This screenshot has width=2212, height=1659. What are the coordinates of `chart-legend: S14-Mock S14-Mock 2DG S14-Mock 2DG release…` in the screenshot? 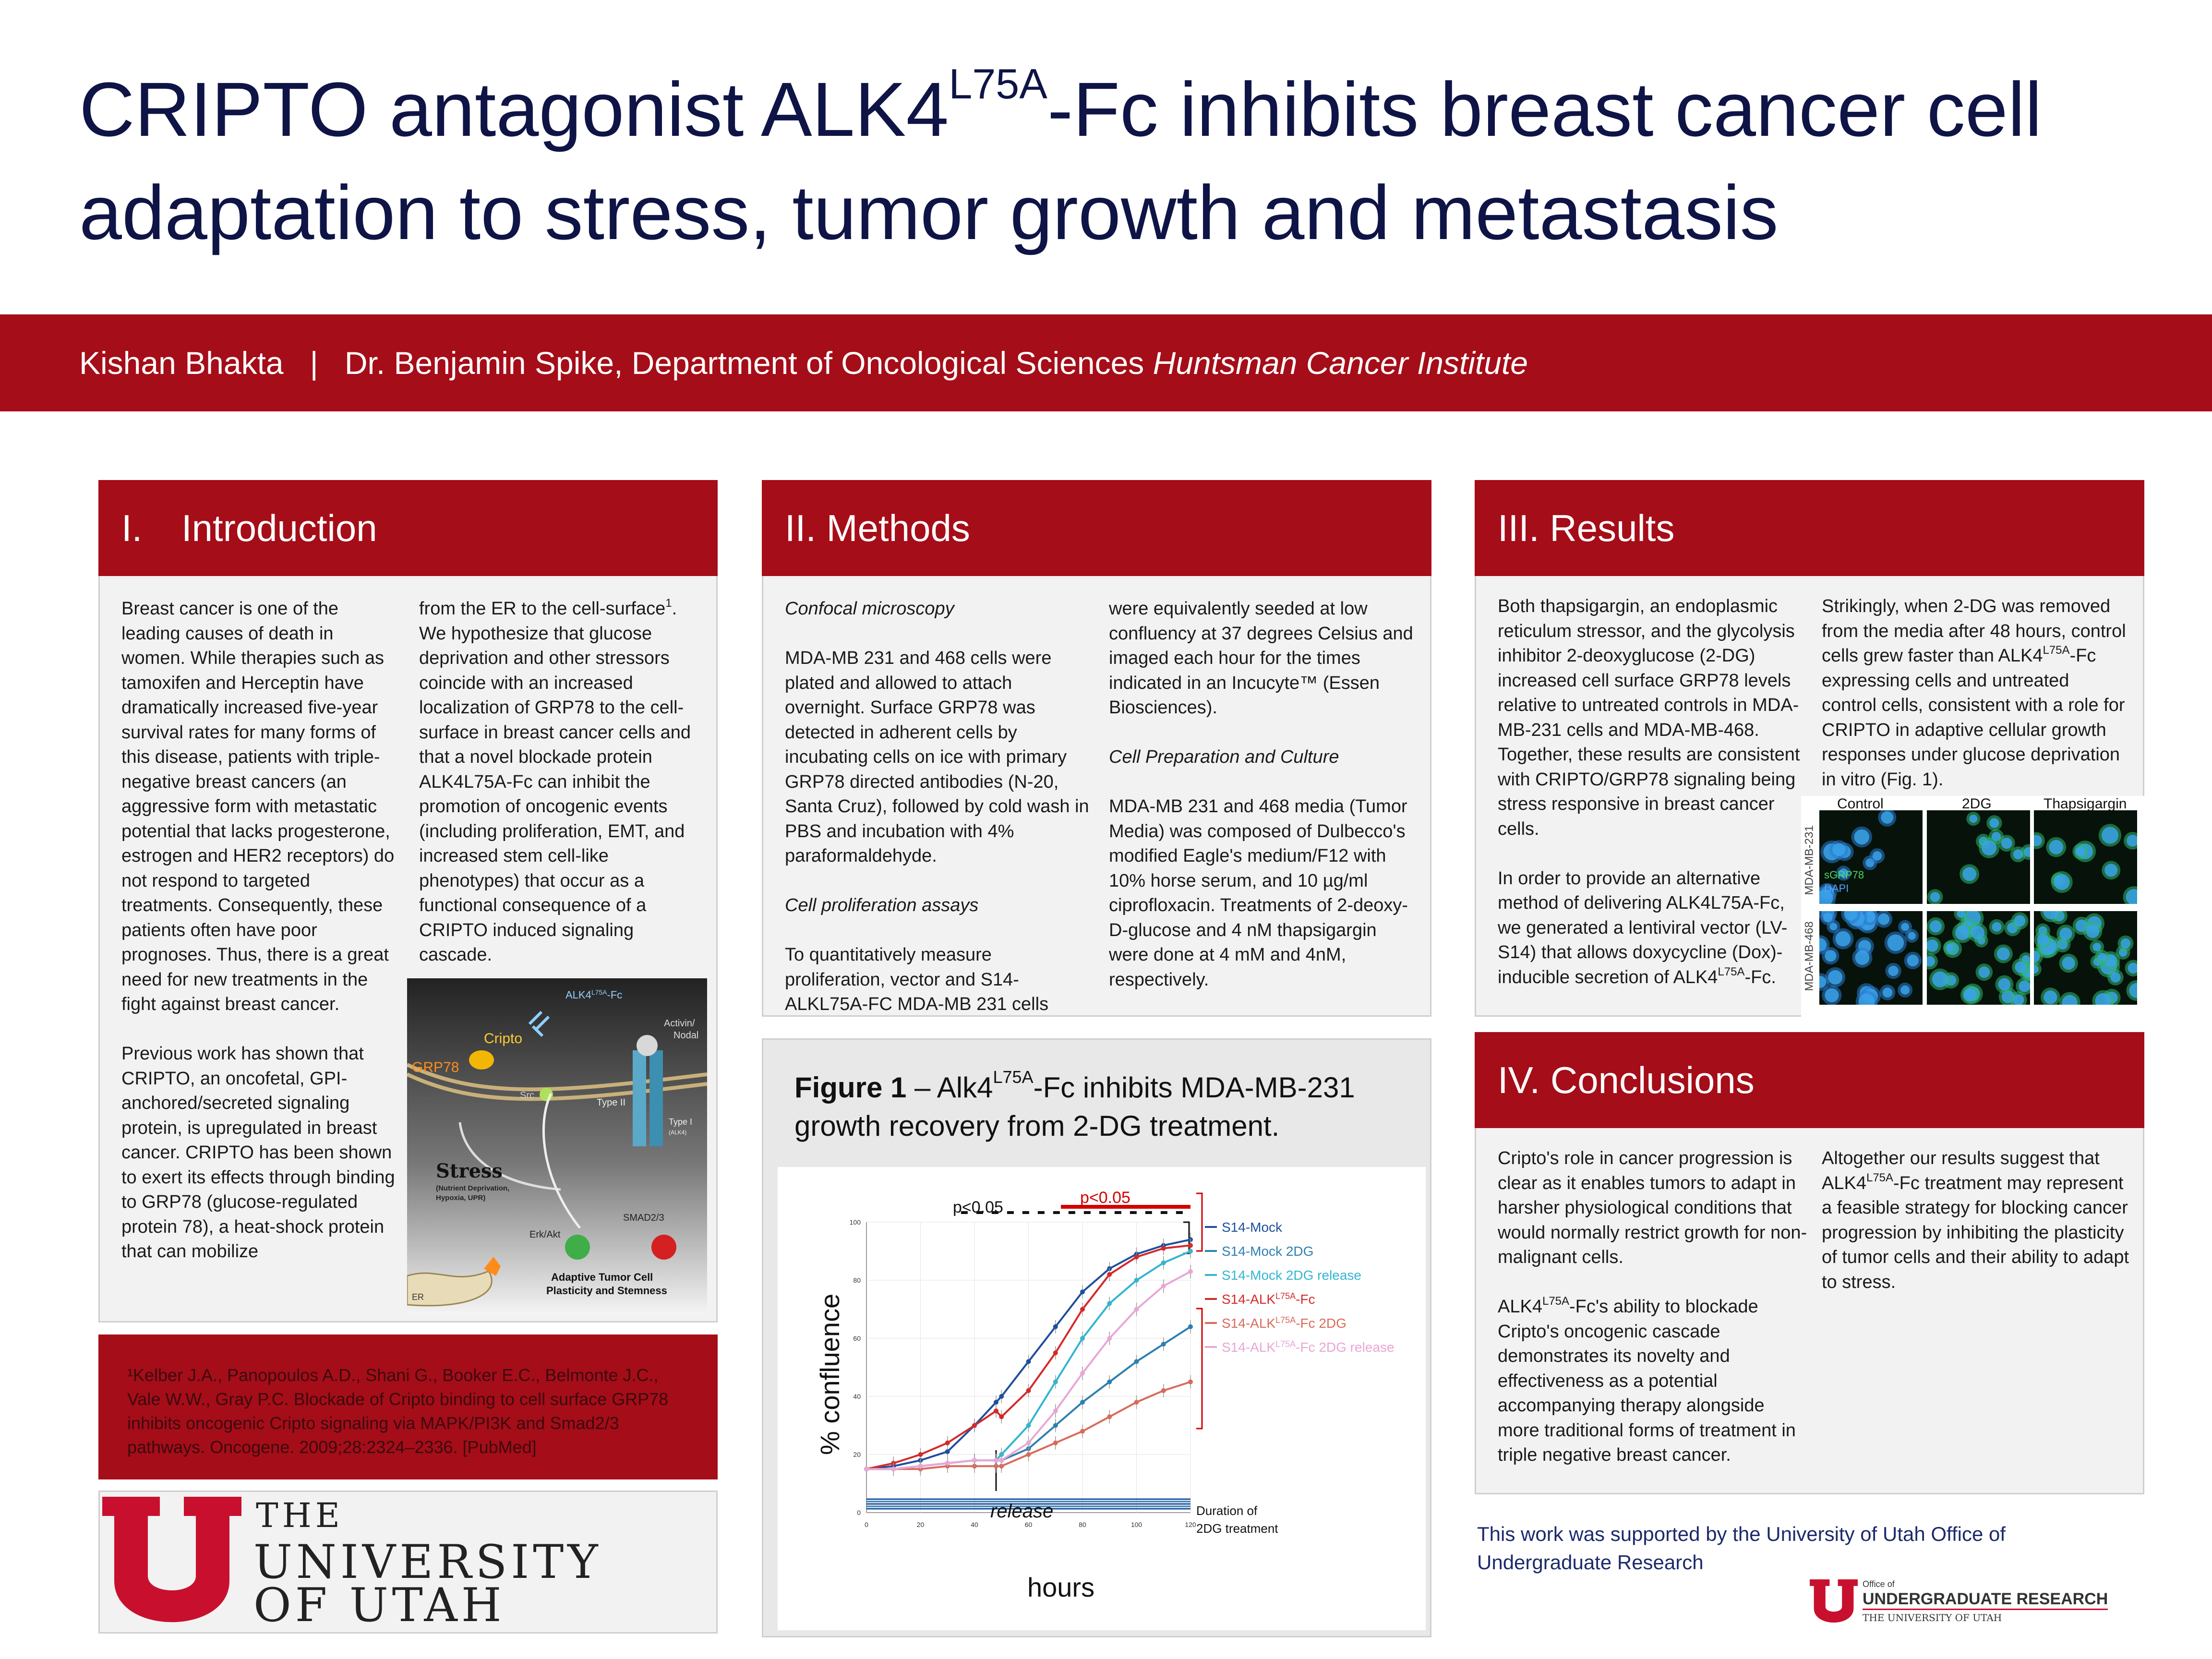 It's located at (1300, 1287).